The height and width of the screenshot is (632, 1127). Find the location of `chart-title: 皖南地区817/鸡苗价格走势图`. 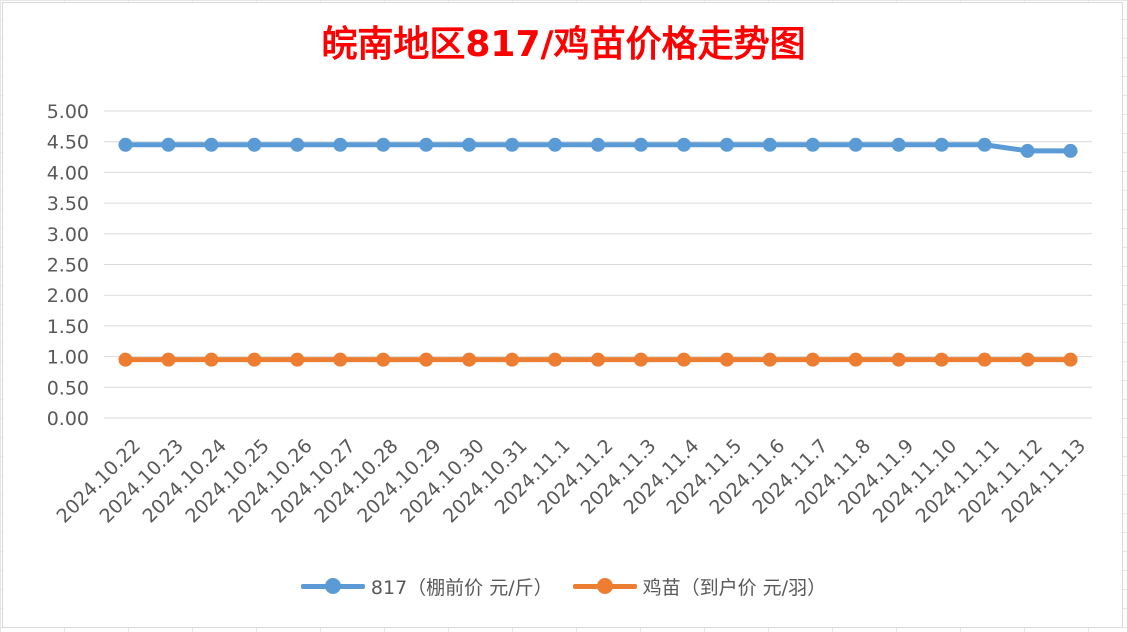

chart-title: 皖南地区817/鸡苗价格走势图 is located at coordinates (563, 44).